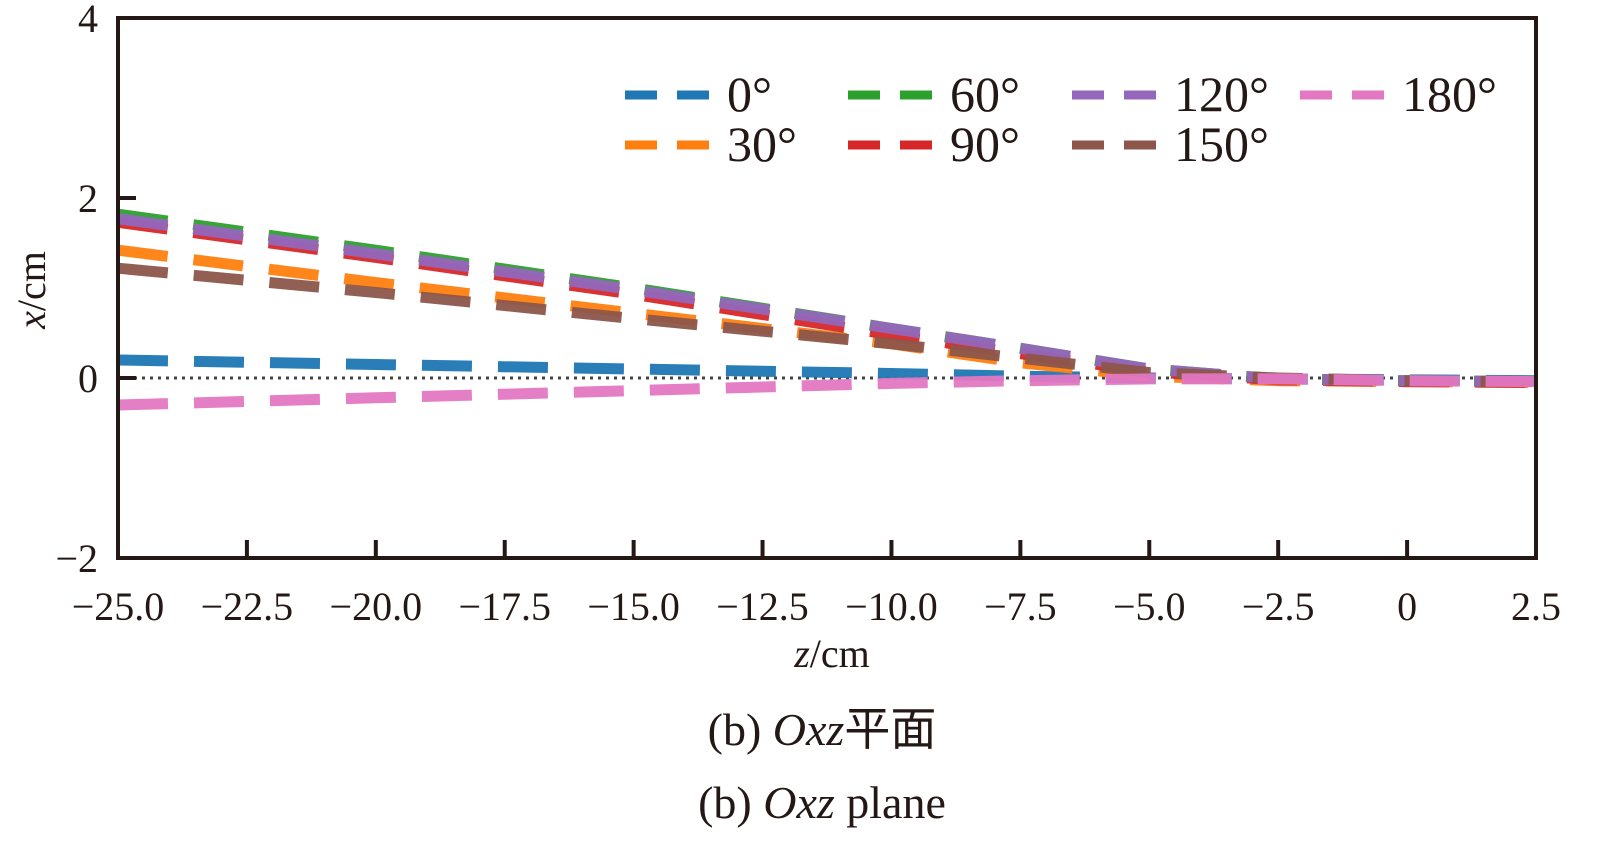 This screenshot has width=1608, height=863. Describe the element at coordinates (118, 606) in the screenshot. I see `x-tick-label: −25.0` at that location.